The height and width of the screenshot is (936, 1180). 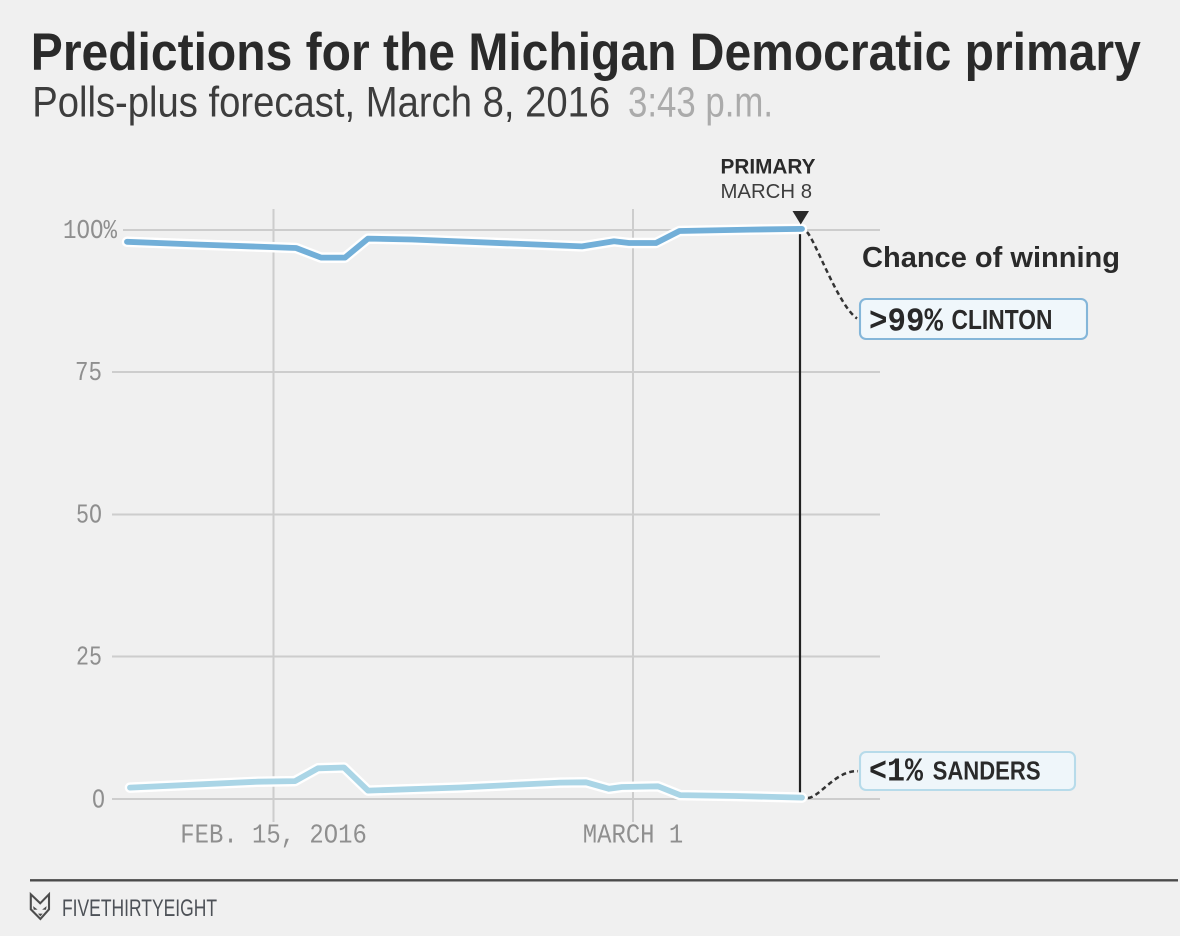 What do you see at coordinates (633, 837) in the screenshot?
I see `svg-text: MARCH 1` at bounding box center [633, 837].